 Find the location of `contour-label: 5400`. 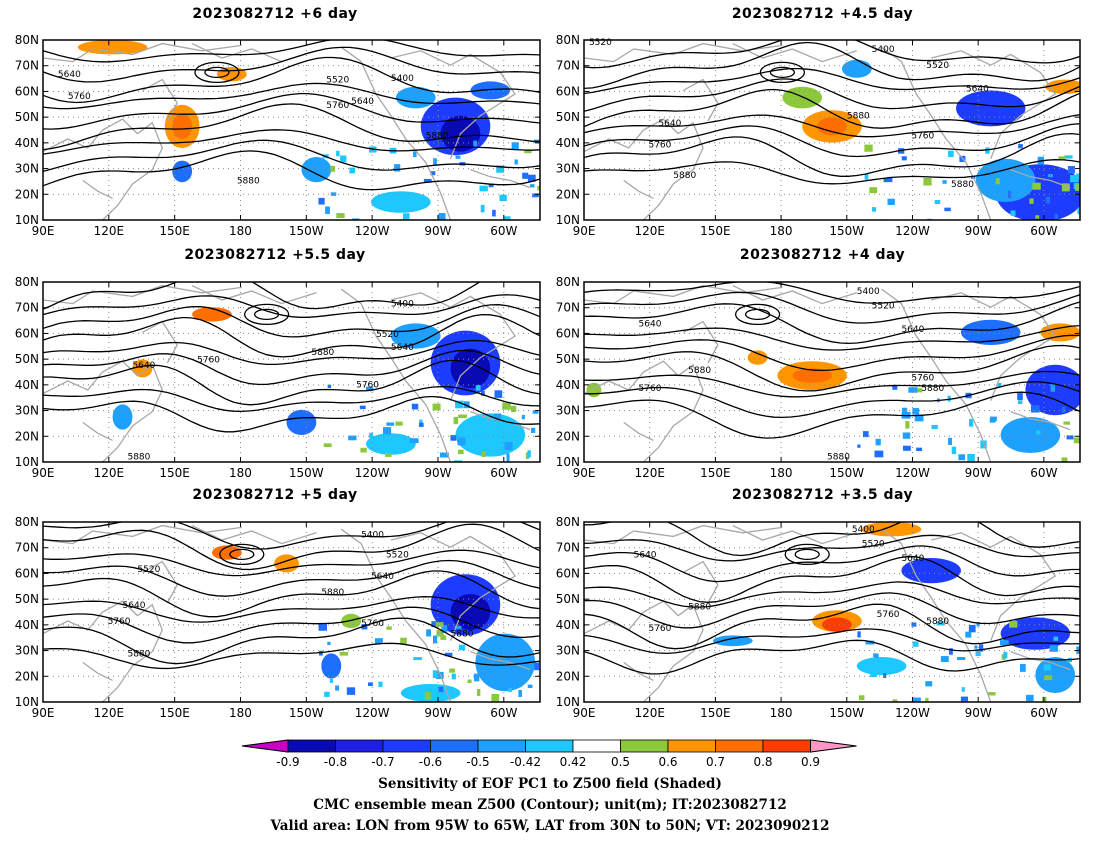

contour-label: 5400 is located at coordinates (883, 50).